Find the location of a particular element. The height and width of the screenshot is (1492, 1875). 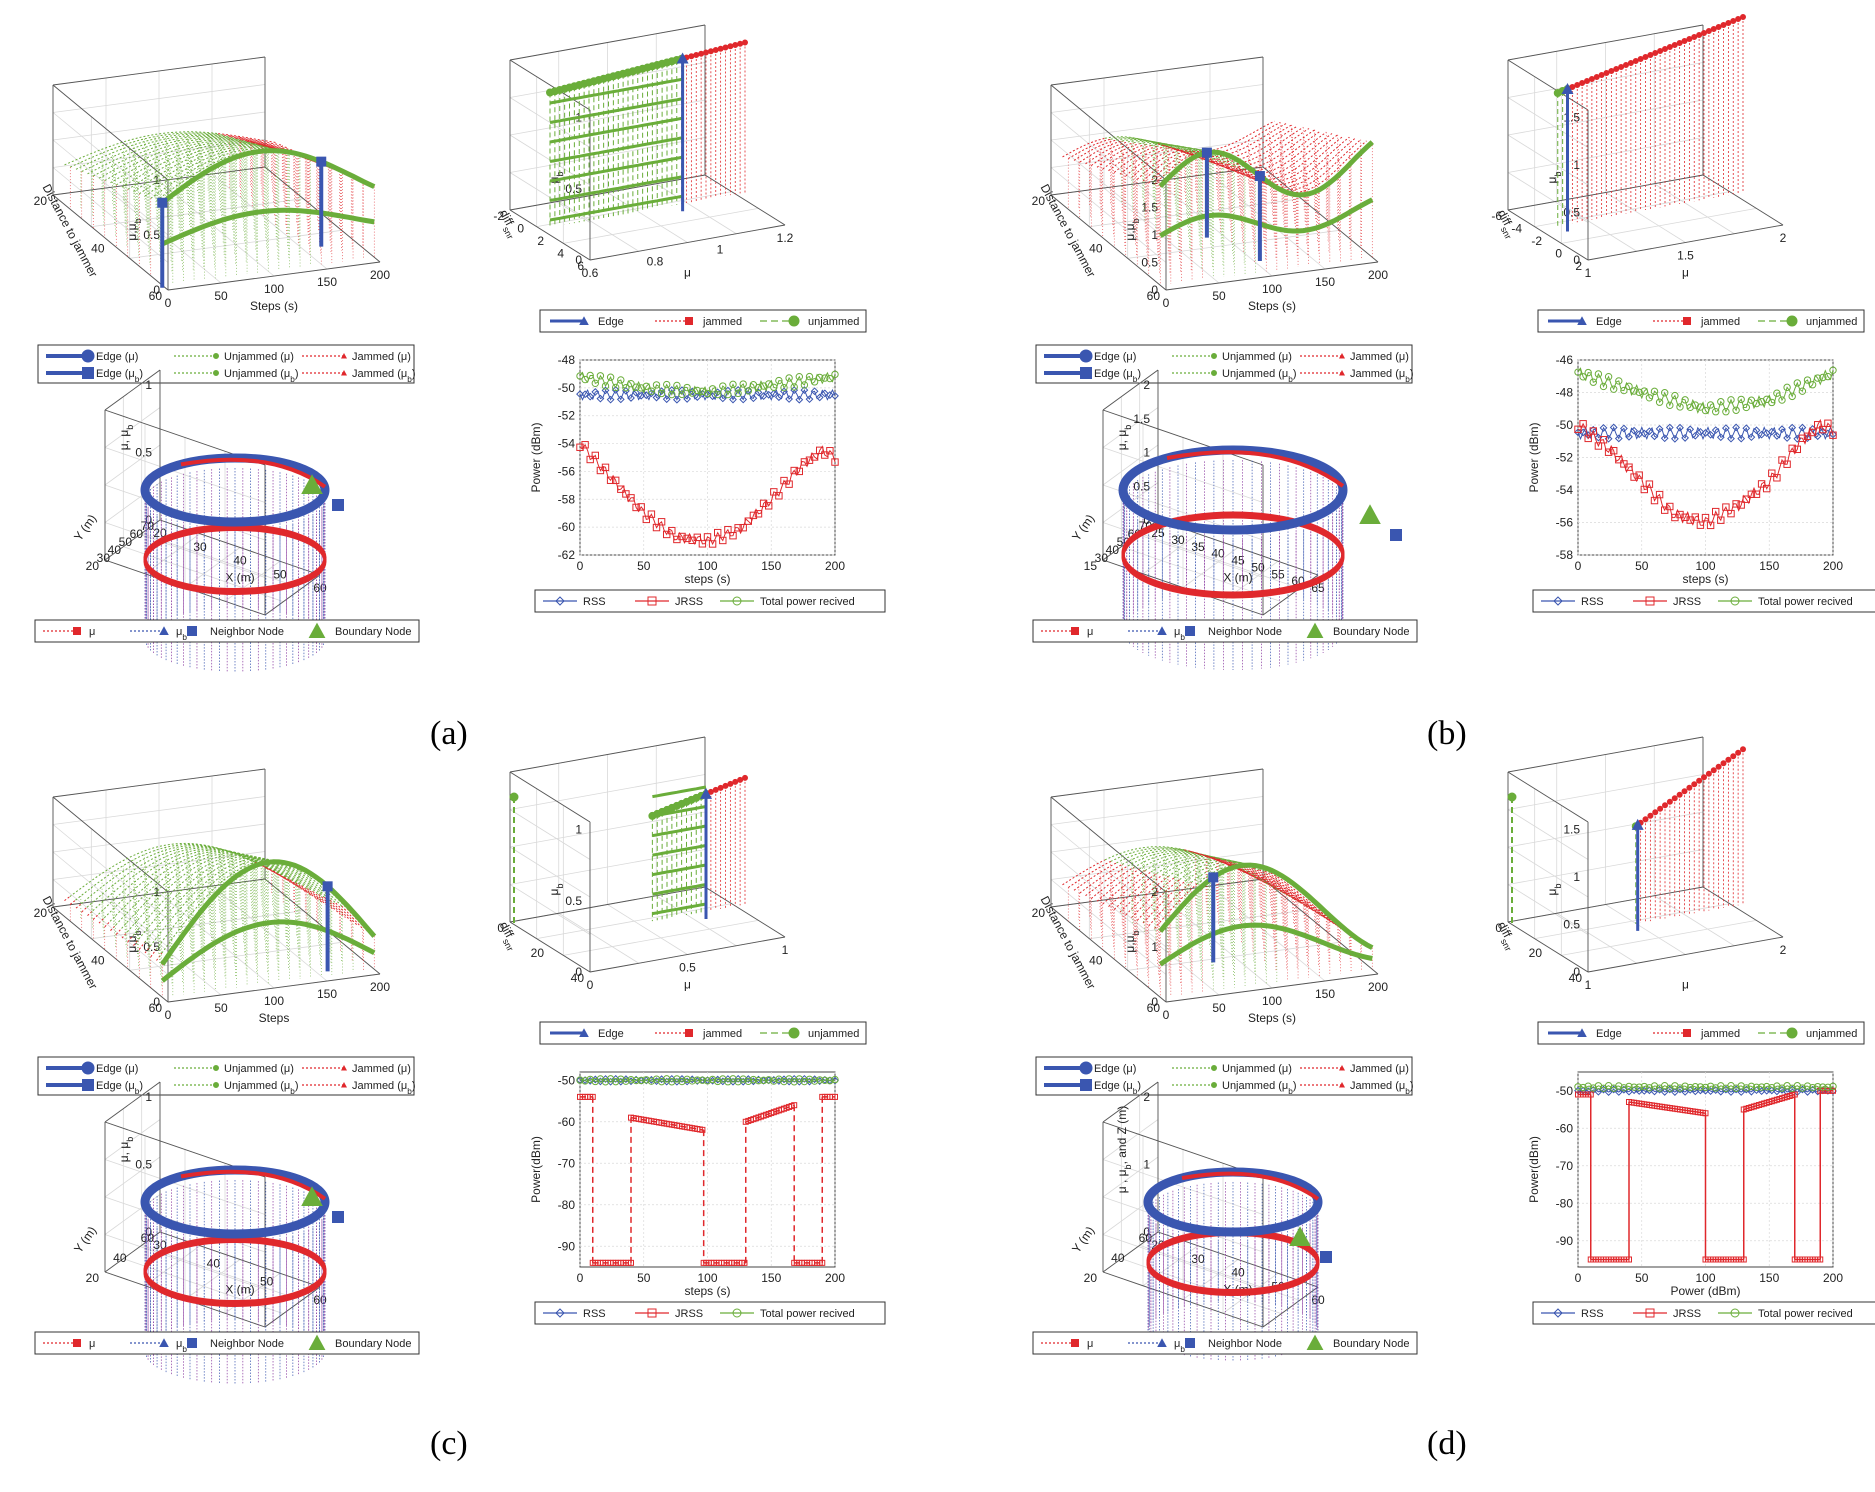

y-tick-label: 50 is located at coordinates (126, 542).